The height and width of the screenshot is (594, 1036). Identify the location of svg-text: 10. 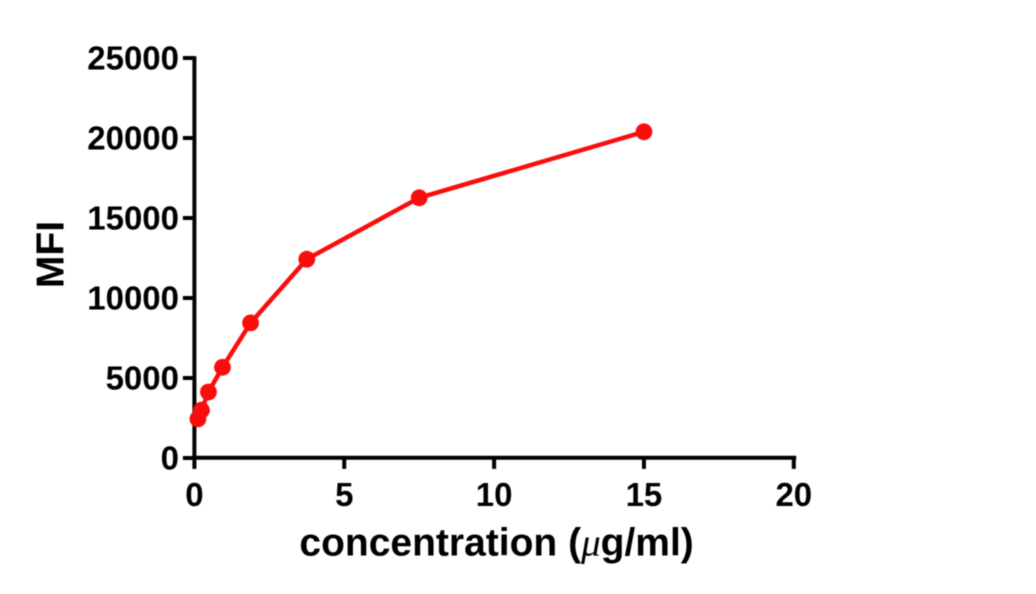
(494, 494).